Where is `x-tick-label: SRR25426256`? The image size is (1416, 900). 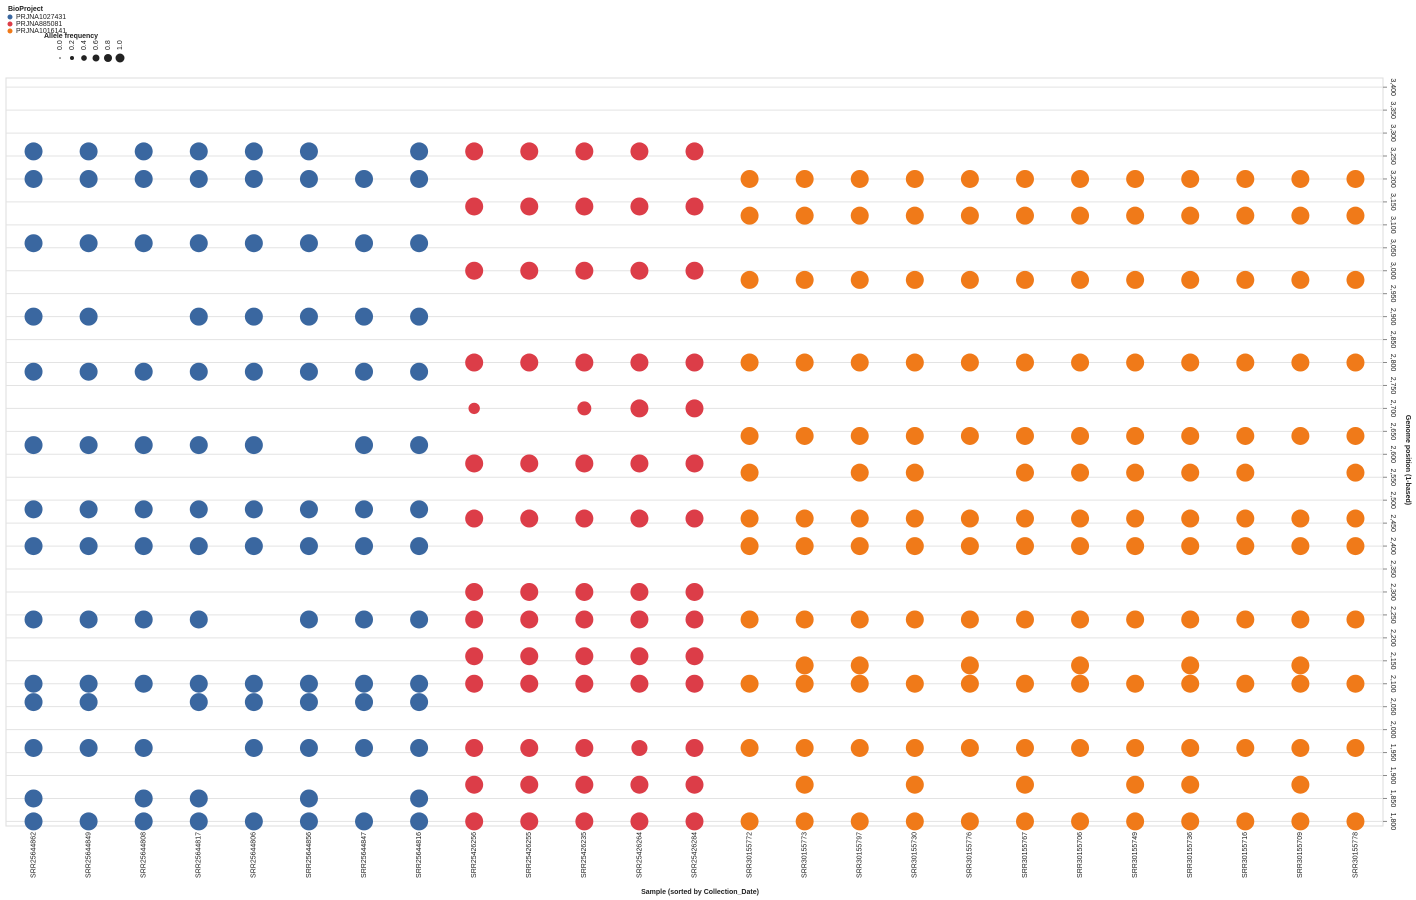
x-tick-label: SRR25426256 is located at coordinates (474, 855).